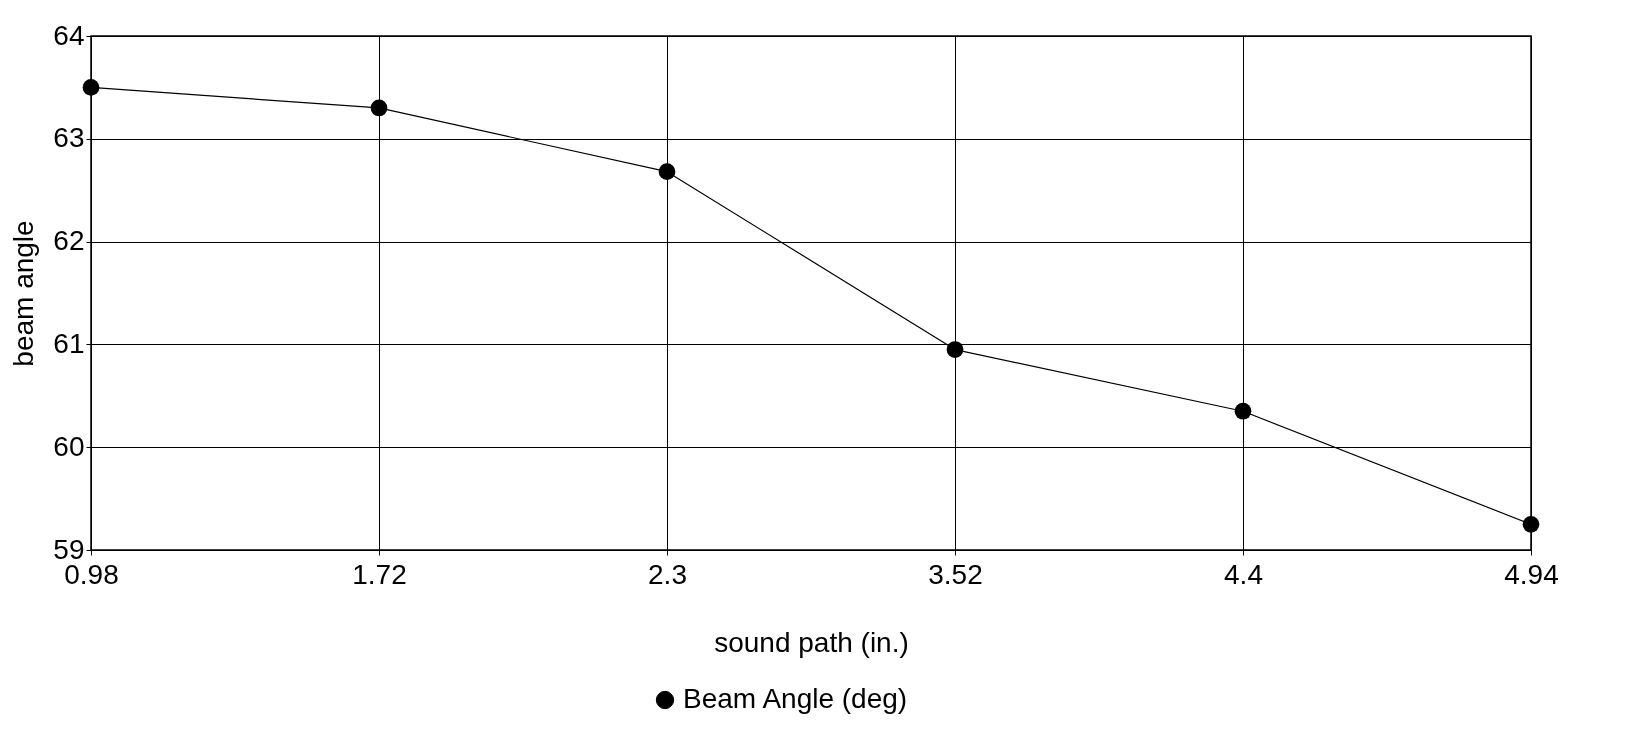 The height and width of the screenshot is (748, 1633). I want to click on legend-label: Beam Angle (deg), so click(795, 698).